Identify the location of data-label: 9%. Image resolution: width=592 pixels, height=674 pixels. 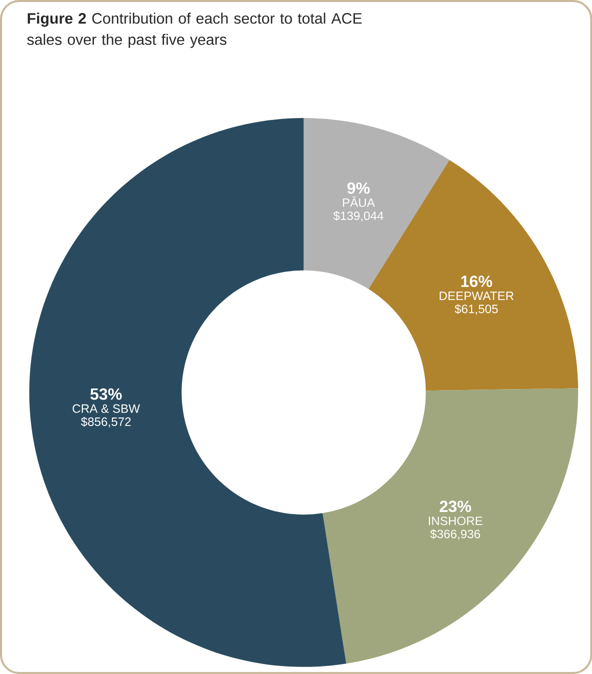
(358, 188).